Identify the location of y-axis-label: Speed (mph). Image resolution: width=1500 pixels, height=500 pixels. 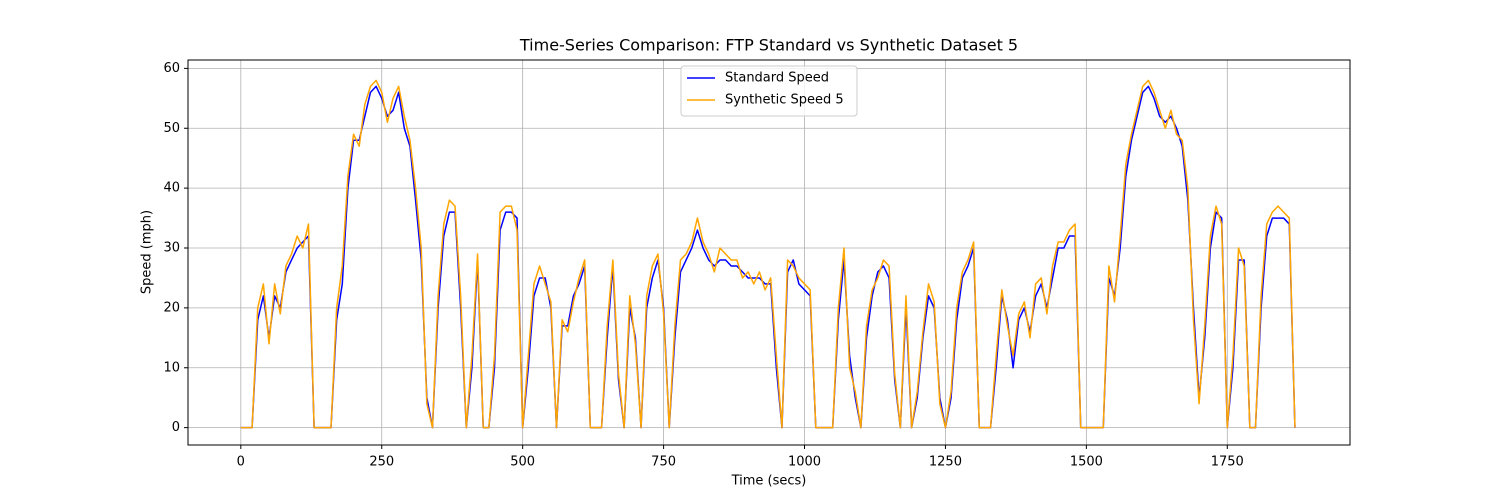
(147, 252).